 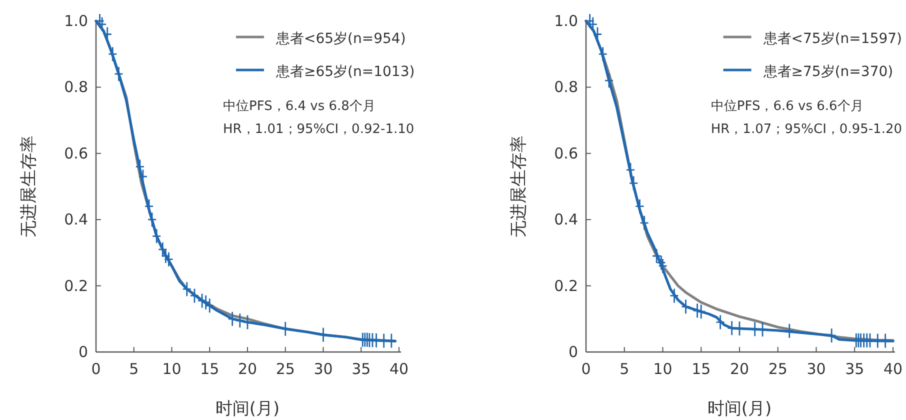 What do you see at coordinates (832, 39) in the screenshot?
I see `legend-label: 患者<75岁(n=1597)` at bounding box center [832, 39].